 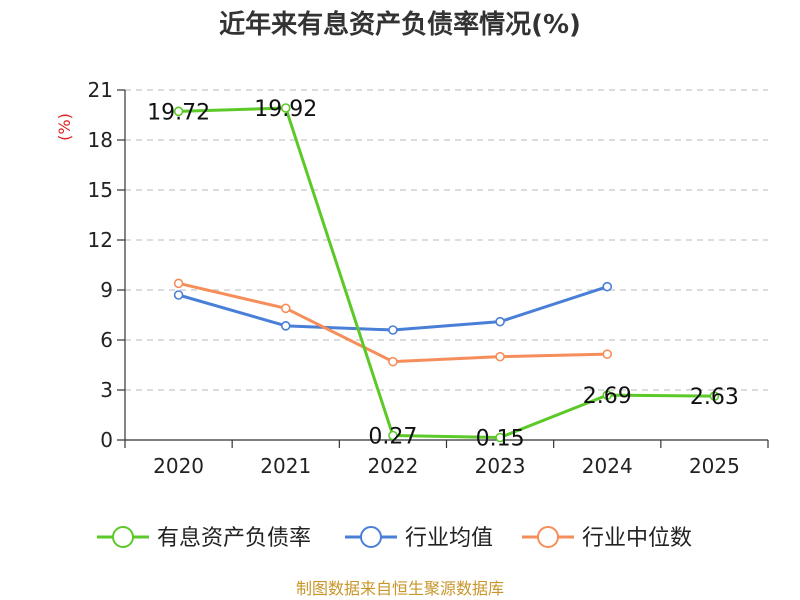 I want to click on data-label: 19.92, so click(x=285, y=109).